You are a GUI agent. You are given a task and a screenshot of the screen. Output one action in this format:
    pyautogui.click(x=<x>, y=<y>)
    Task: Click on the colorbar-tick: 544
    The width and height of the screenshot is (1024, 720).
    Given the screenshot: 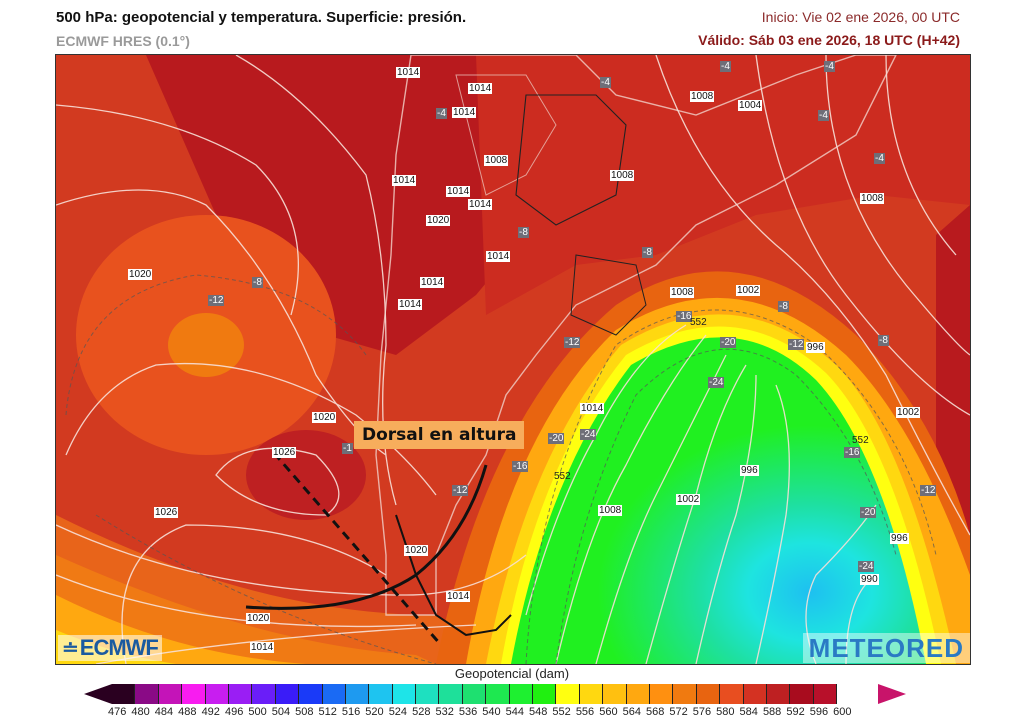 What is the action you would take?
    pyautogui.click(x=514, y=712)
    